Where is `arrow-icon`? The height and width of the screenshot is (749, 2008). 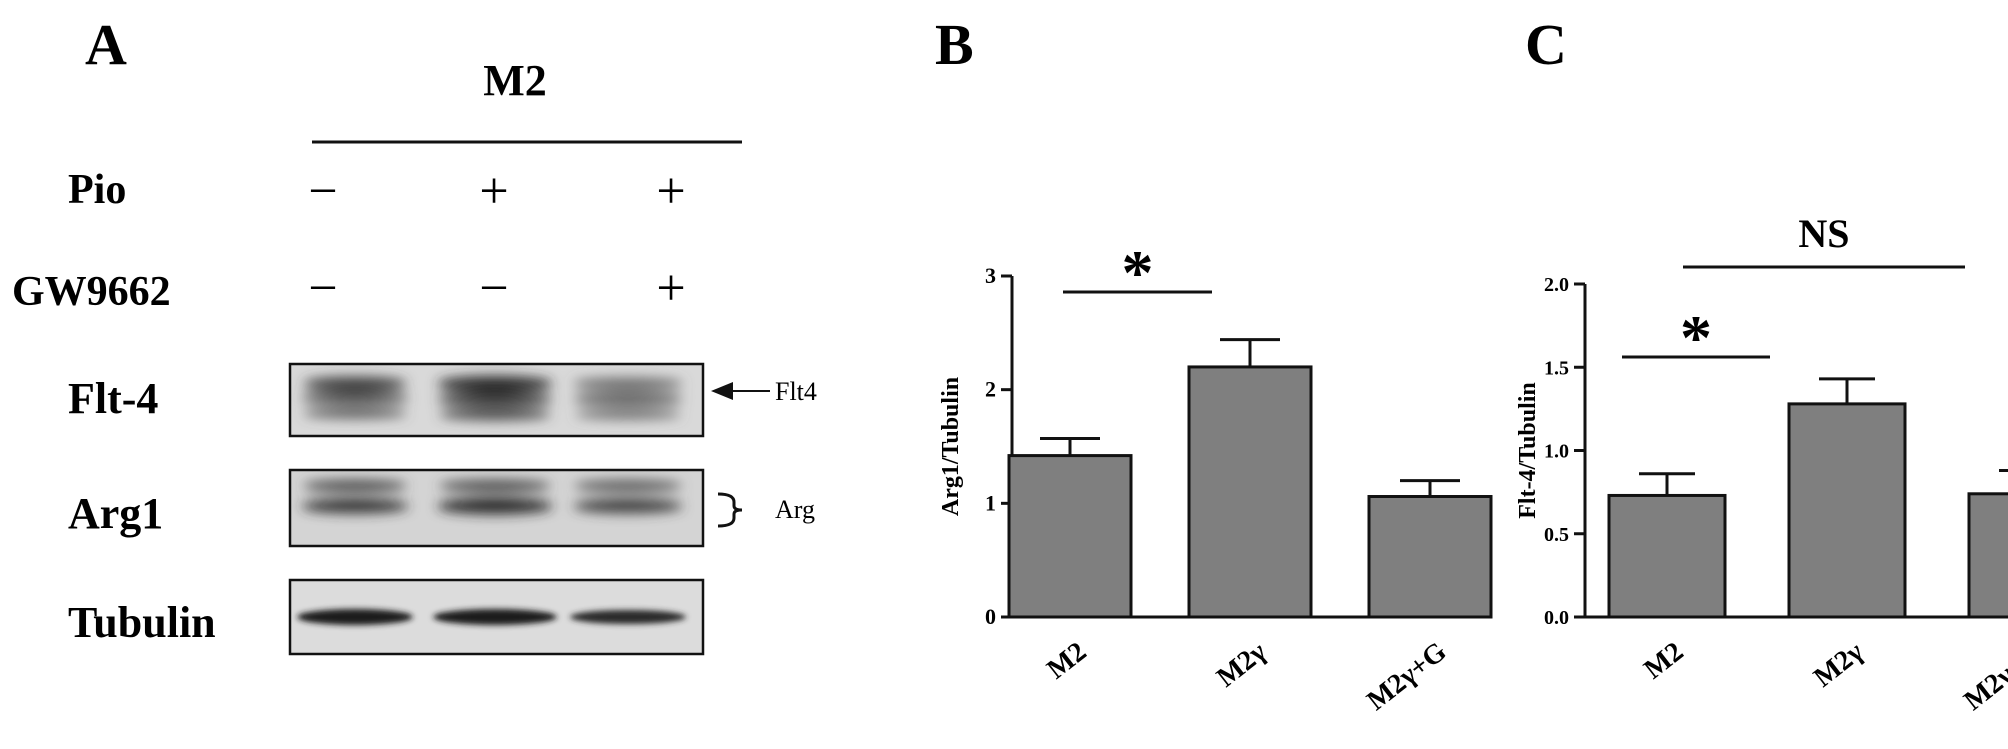
arrow-icon is located at coordinates (740, 391).